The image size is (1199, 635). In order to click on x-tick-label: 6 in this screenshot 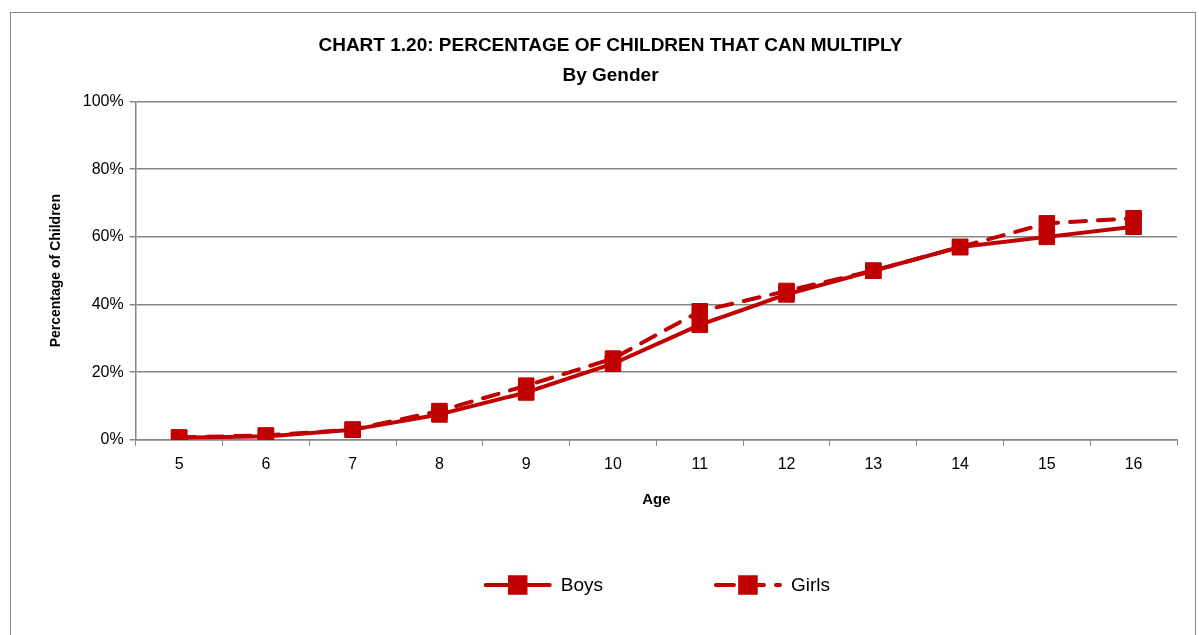, I will do `click(266, 463)`.